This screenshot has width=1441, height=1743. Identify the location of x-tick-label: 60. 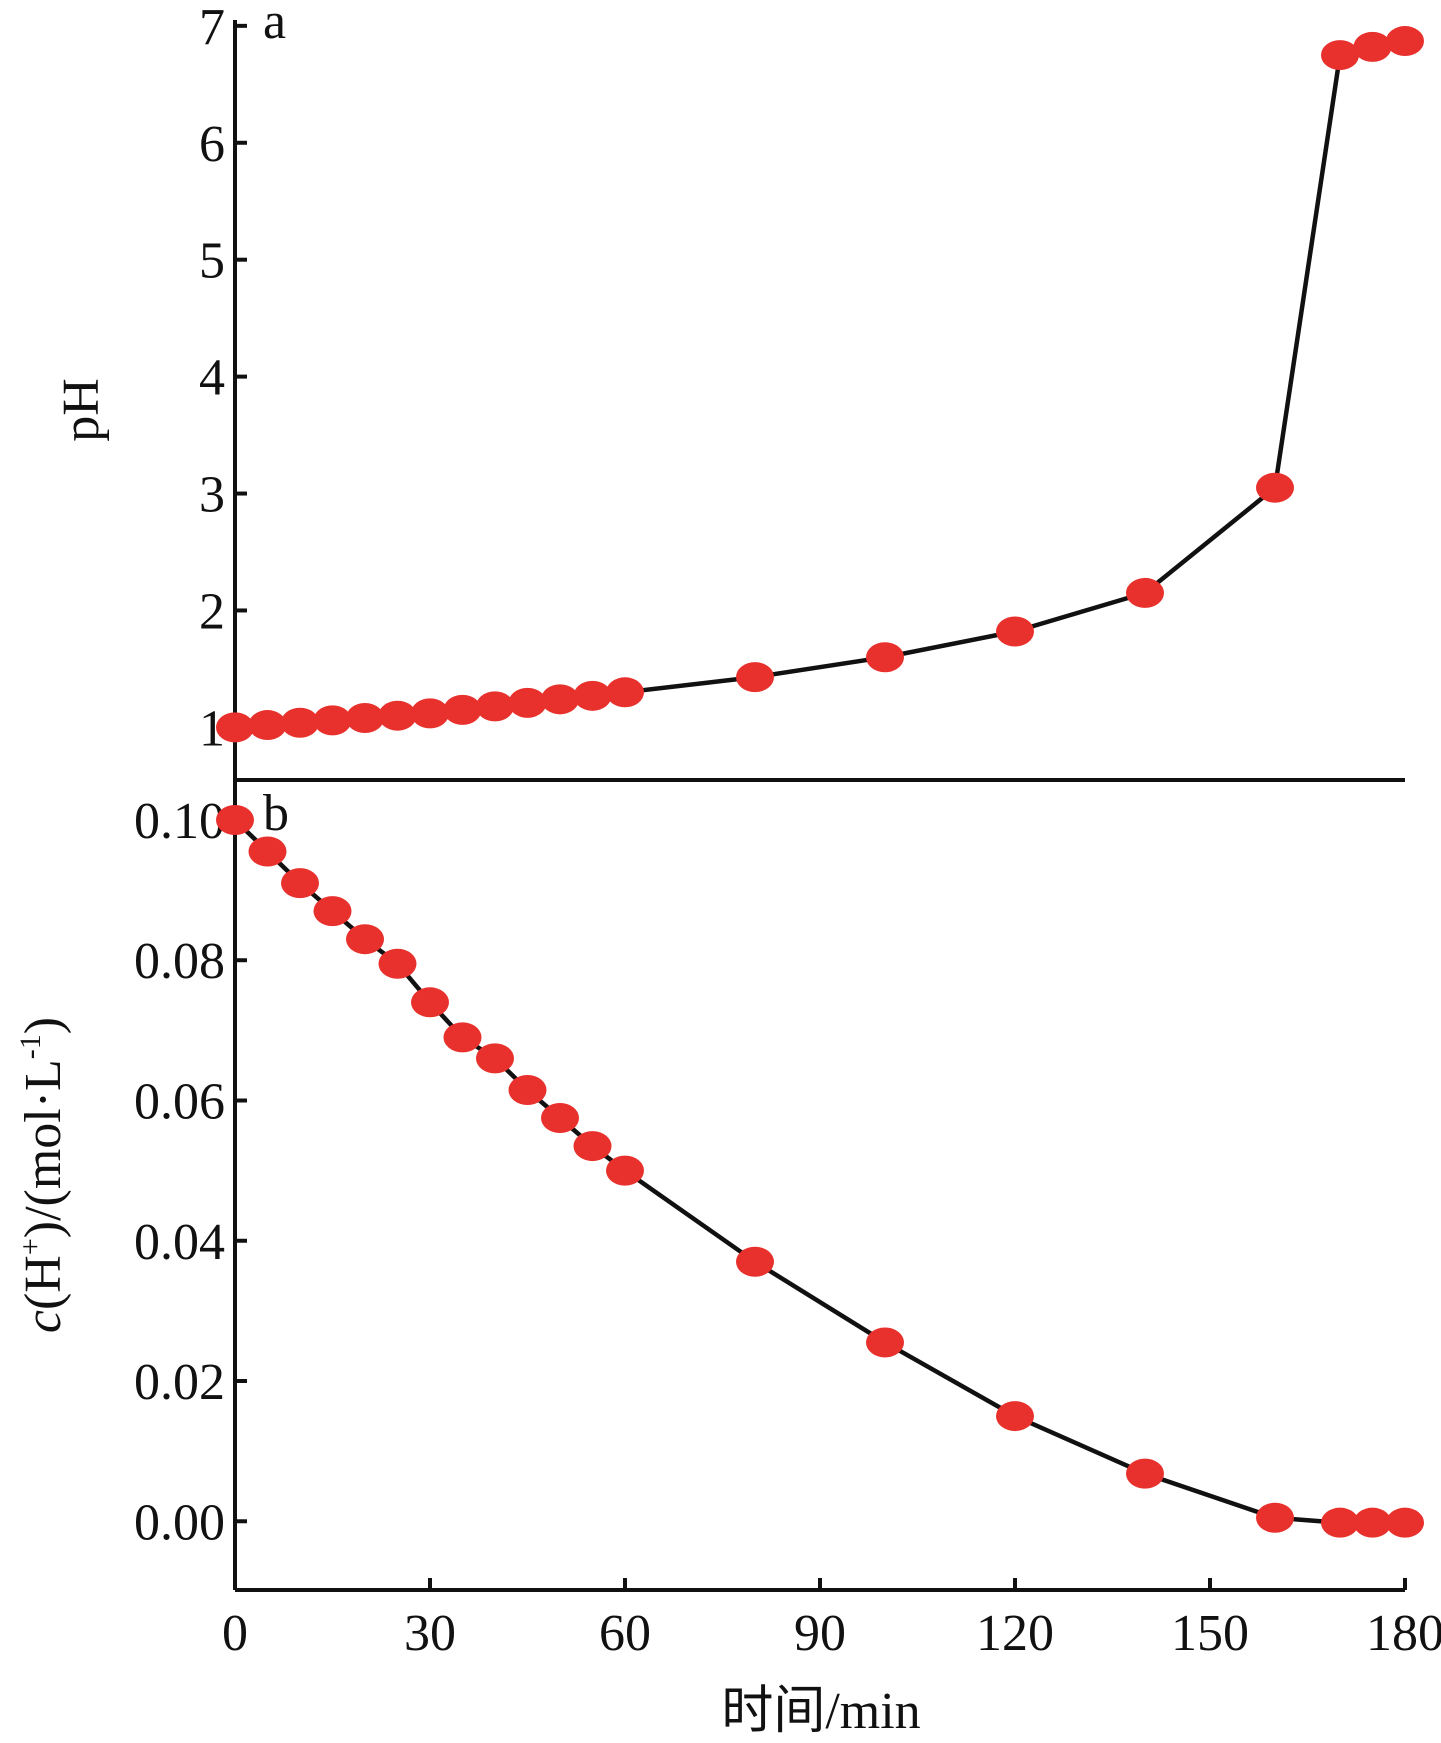
(625, 1633).